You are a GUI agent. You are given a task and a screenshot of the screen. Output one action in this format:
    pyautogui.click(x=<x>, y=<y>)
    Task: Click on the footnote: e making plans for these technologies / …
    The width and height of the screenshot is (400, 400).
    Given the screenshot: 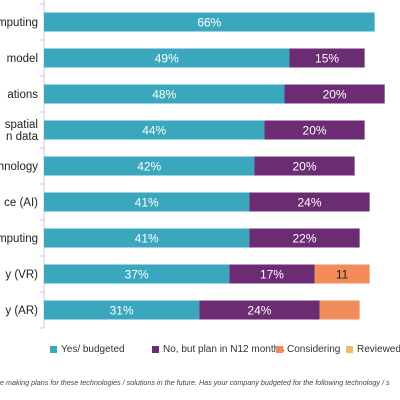 What is the action you would take?
    pyautogui.click(x=195, y=382)
    